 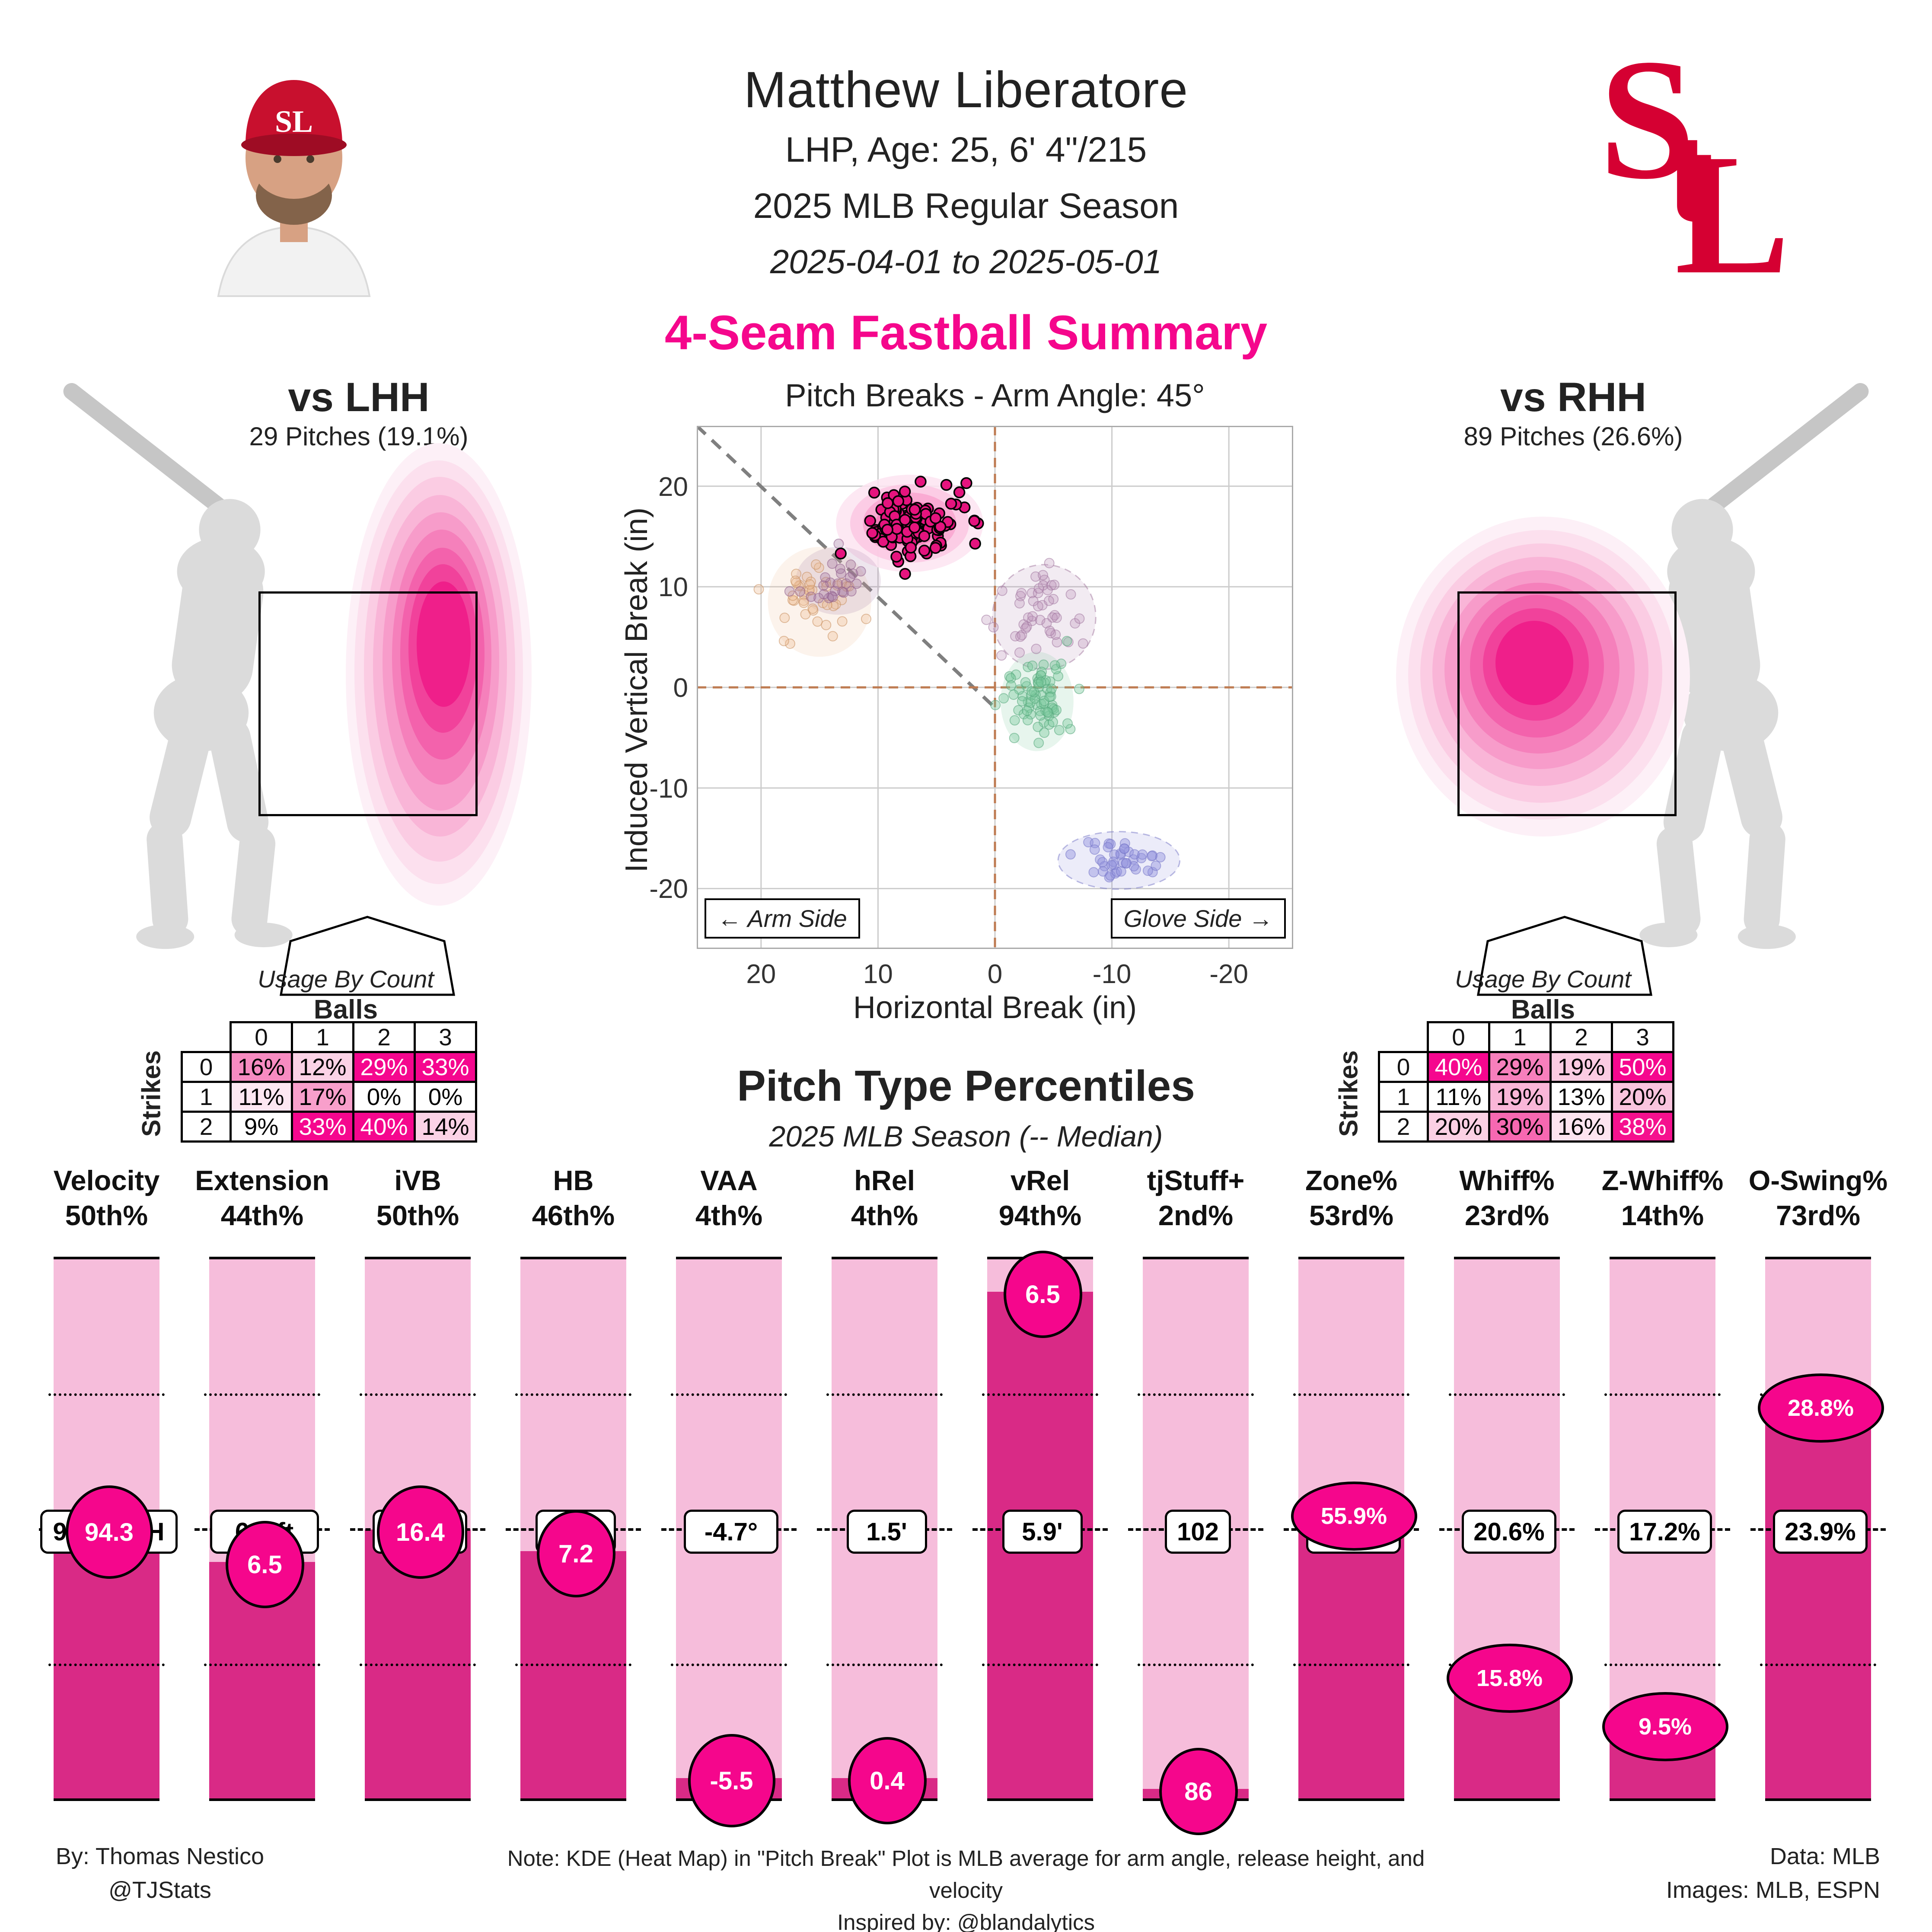 I want to click on percentile-column-header: tjStuff+ 2nd%, so click(x=1196, y=1198).